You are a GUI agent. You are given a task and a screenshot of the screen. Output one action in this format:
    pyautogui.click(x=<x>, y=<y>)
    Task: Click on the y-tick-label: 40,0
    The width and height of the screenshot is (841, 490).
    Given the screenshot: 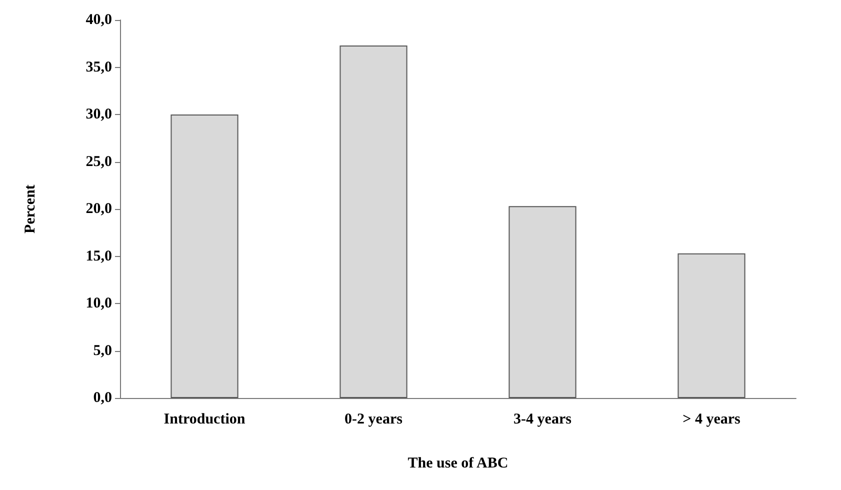 What is the action you would take?
    pyautogui.click(x=99, y=20)
    